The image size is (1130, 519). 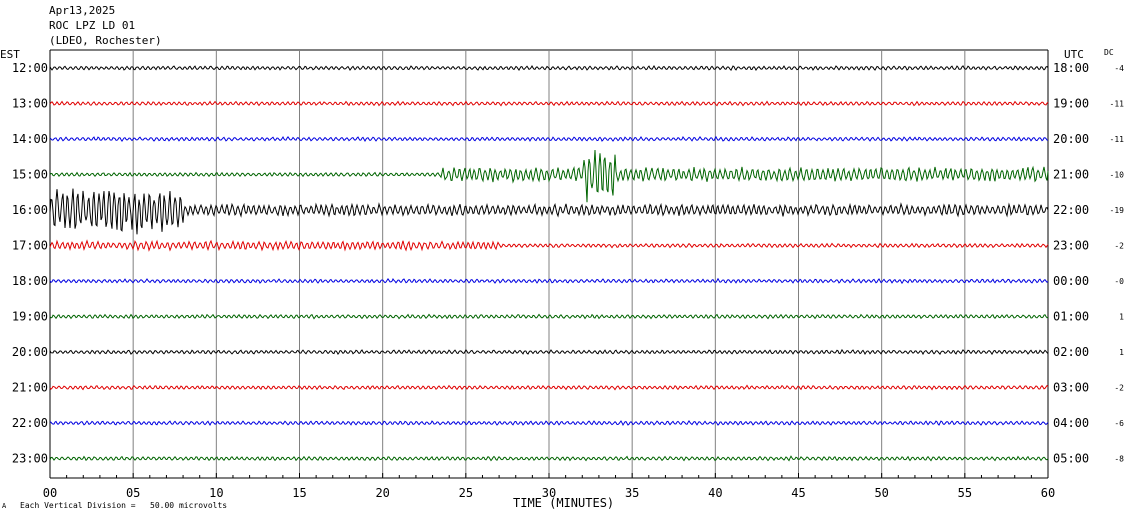 What do you see at coordinates (1119, 281) in the screenshot?
I see `dc-offset-value: -0` at bounding box center [1119, 281].